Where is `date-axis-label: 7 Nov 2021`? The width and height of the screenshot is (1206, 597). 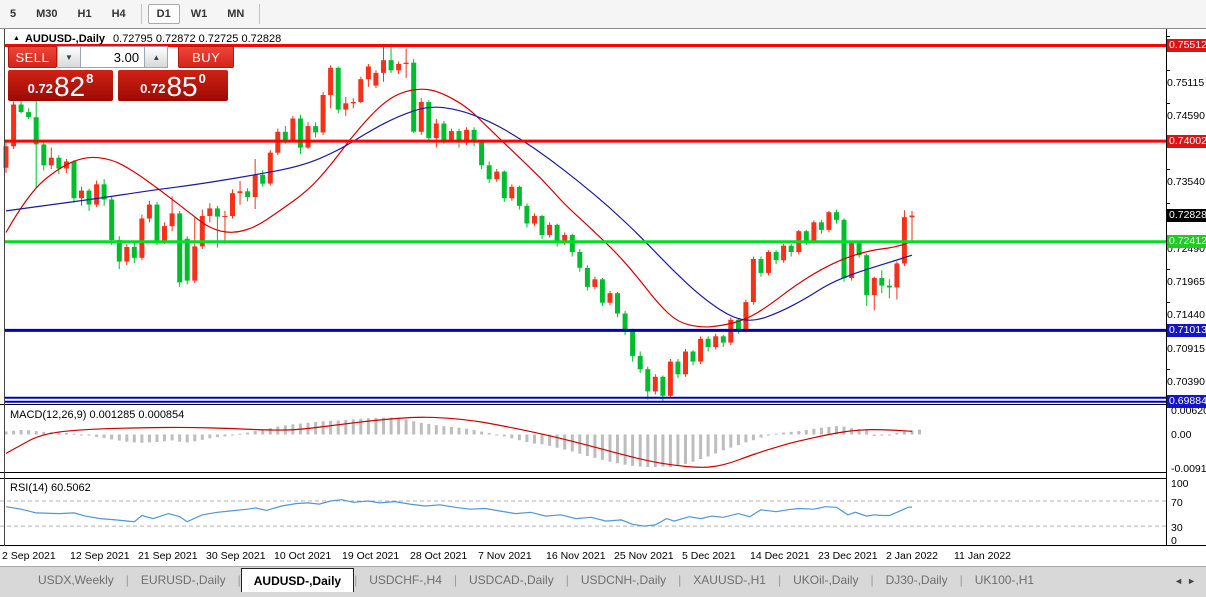 date-axis-label: 7 Nov 2021 is located at coordinates (505, 556).